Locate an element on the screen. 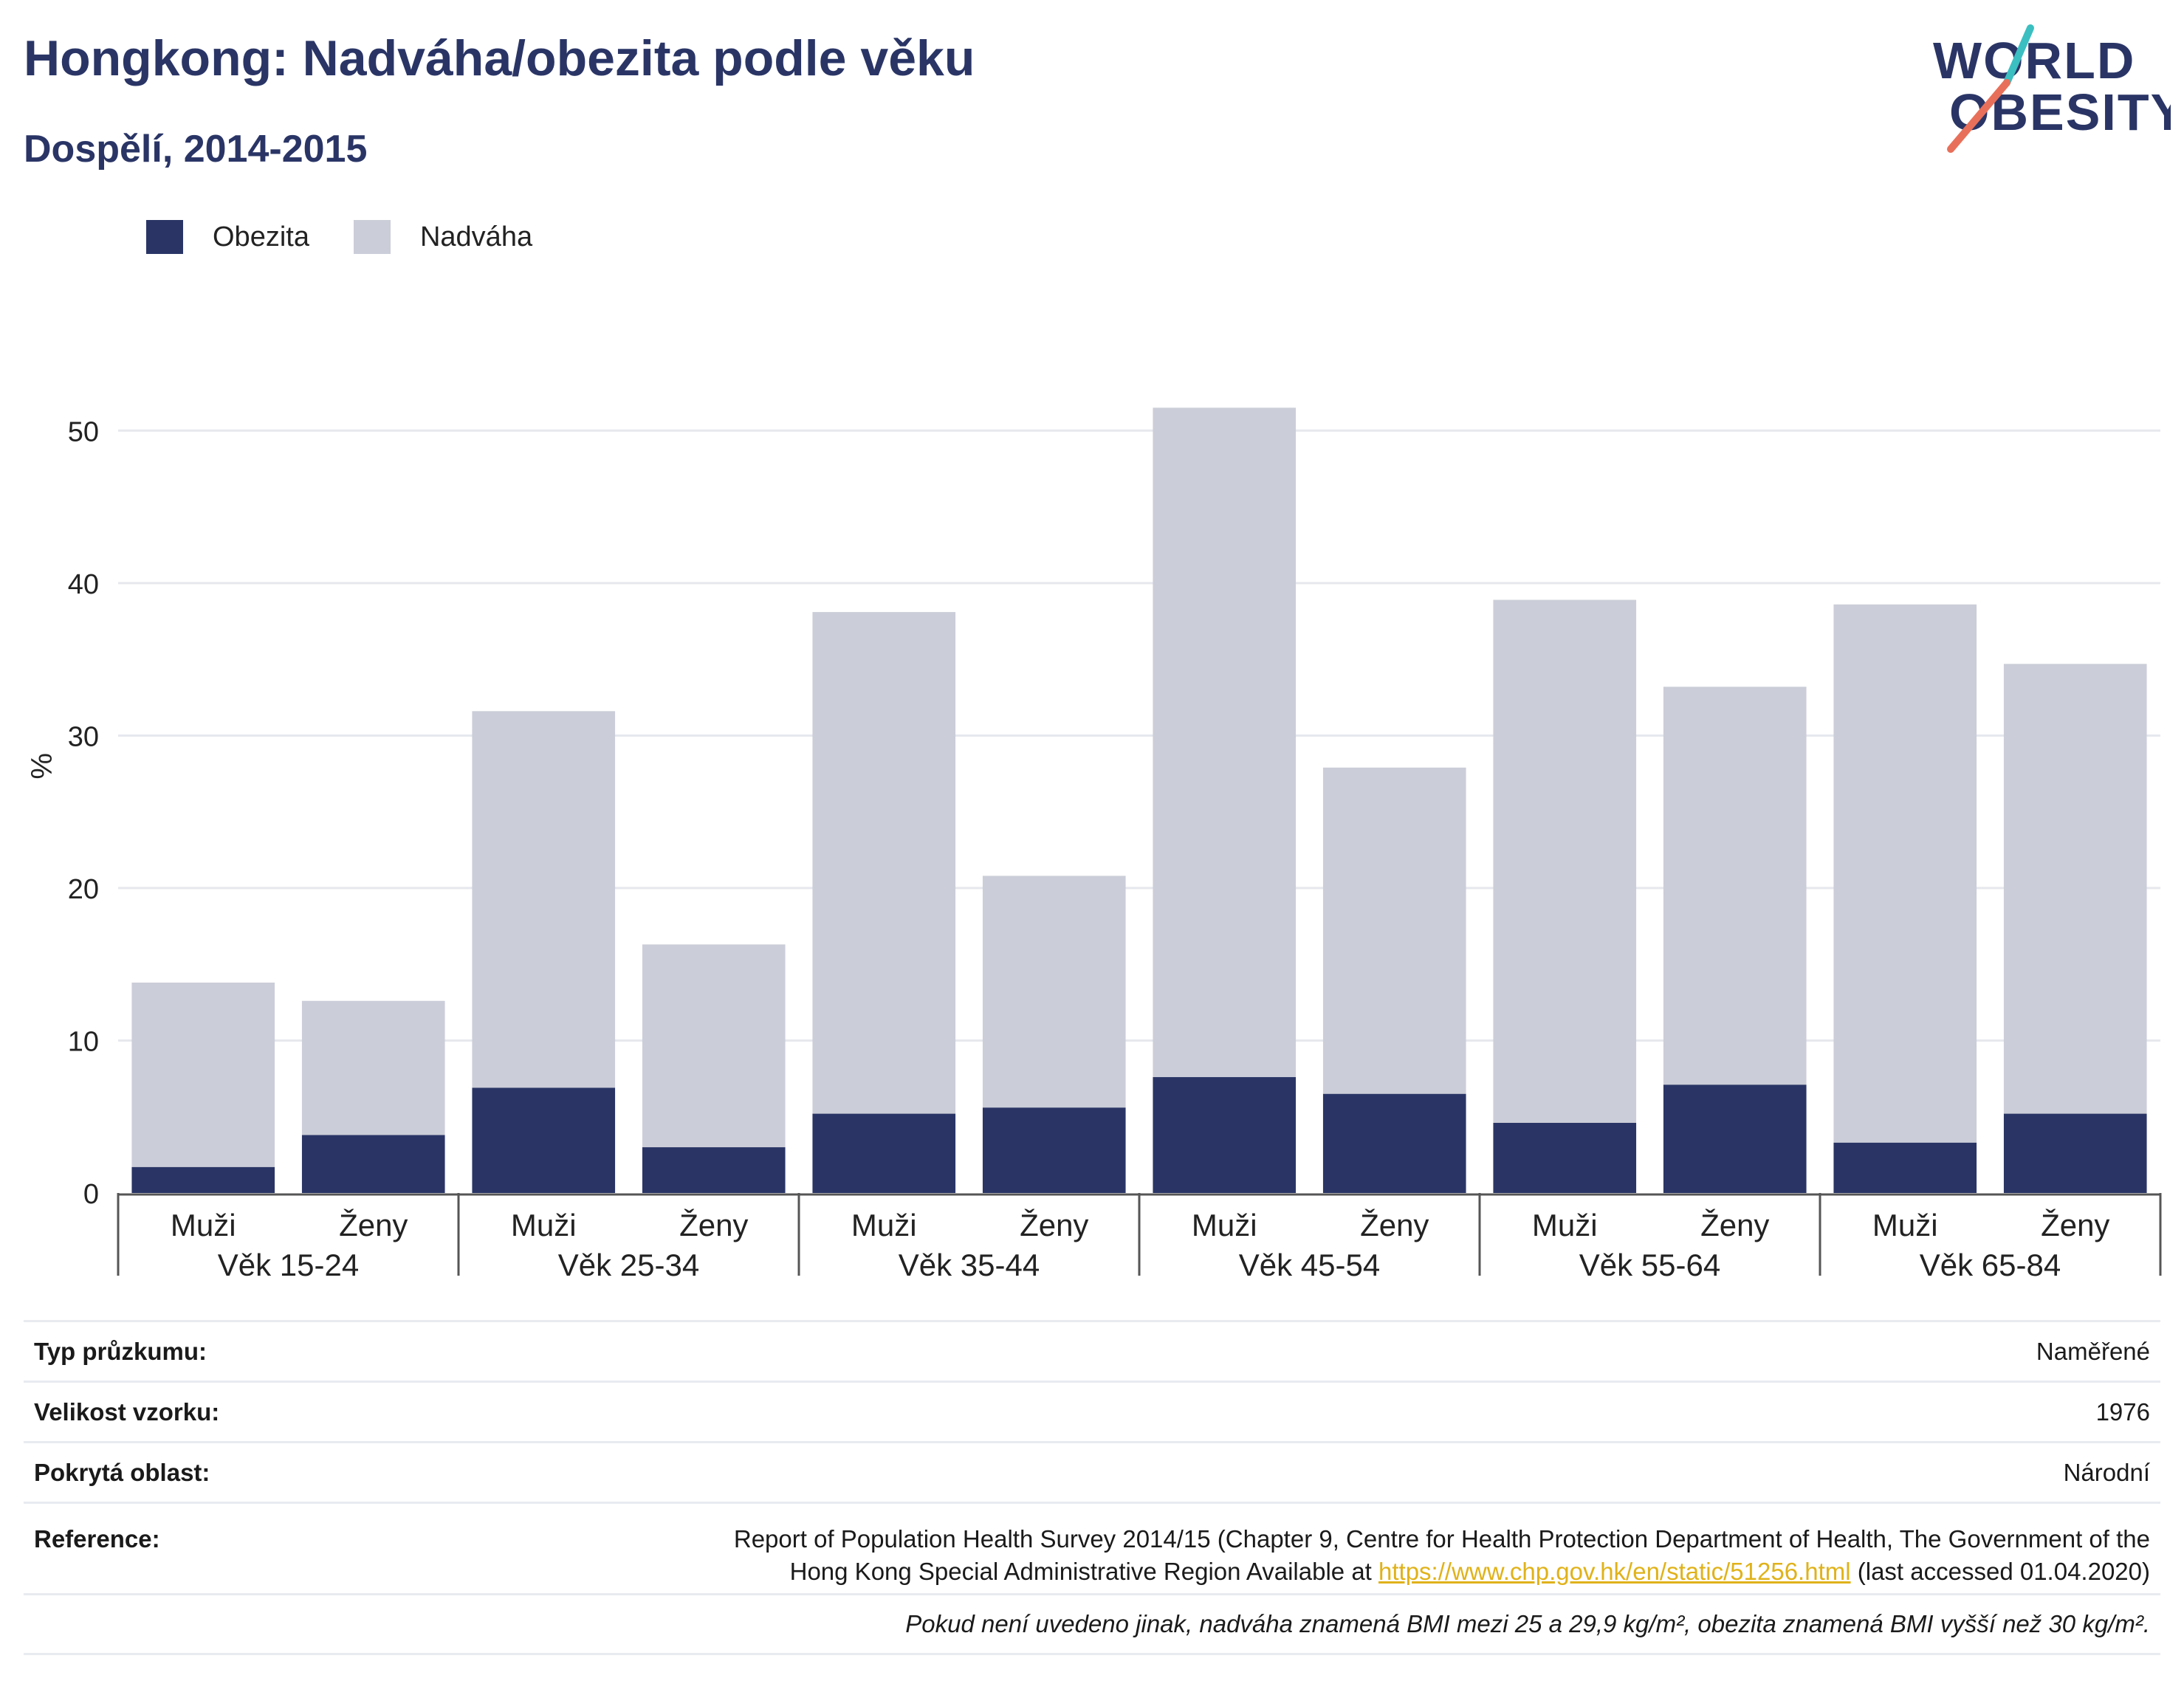 Image resolution: width=2184 pixels, height=1695 pixels. sample-size-label: Velikost vzorku: is located at coordinates (127, 1411).